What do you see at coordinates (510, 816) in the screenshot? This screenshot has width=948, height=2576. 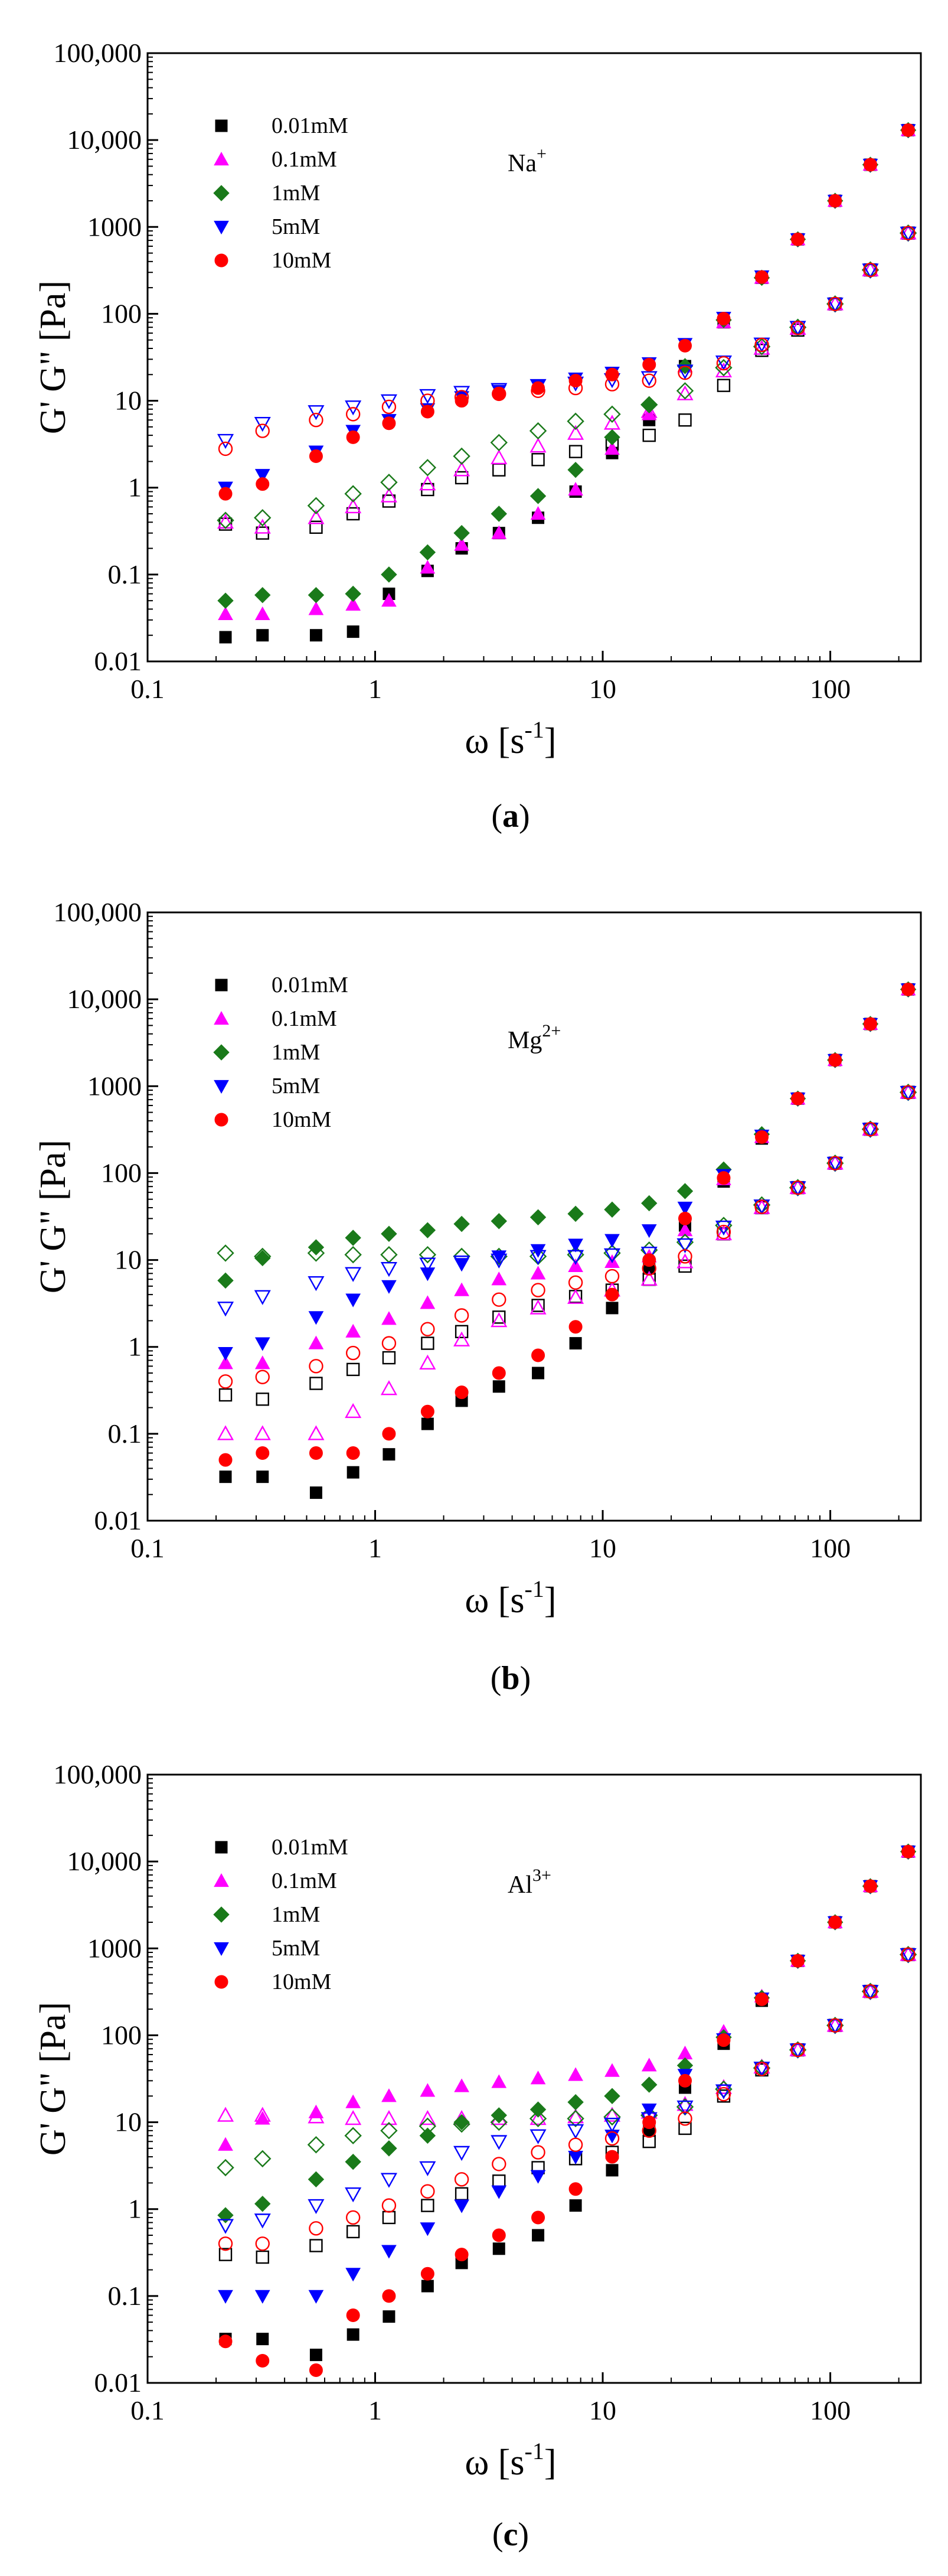 I see `caption-letter: a` at bounding box center [510, 816].